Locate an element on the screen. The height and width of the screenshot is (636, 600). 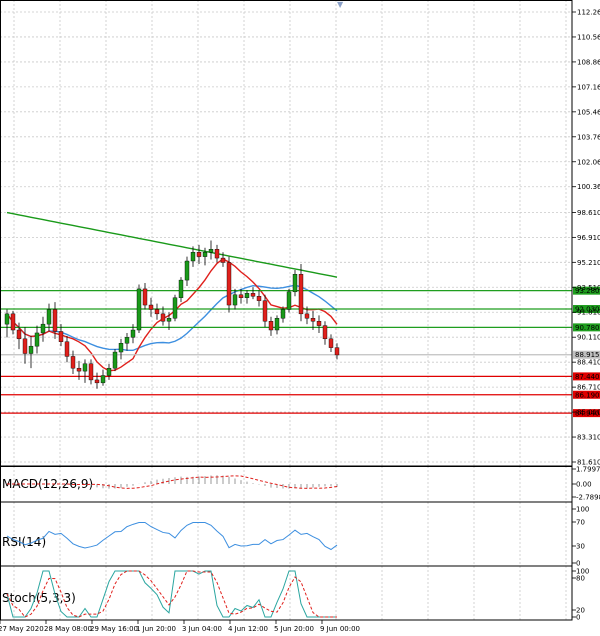
time-label: 5 Jun 20:00 is located at coordinates (294, 629).